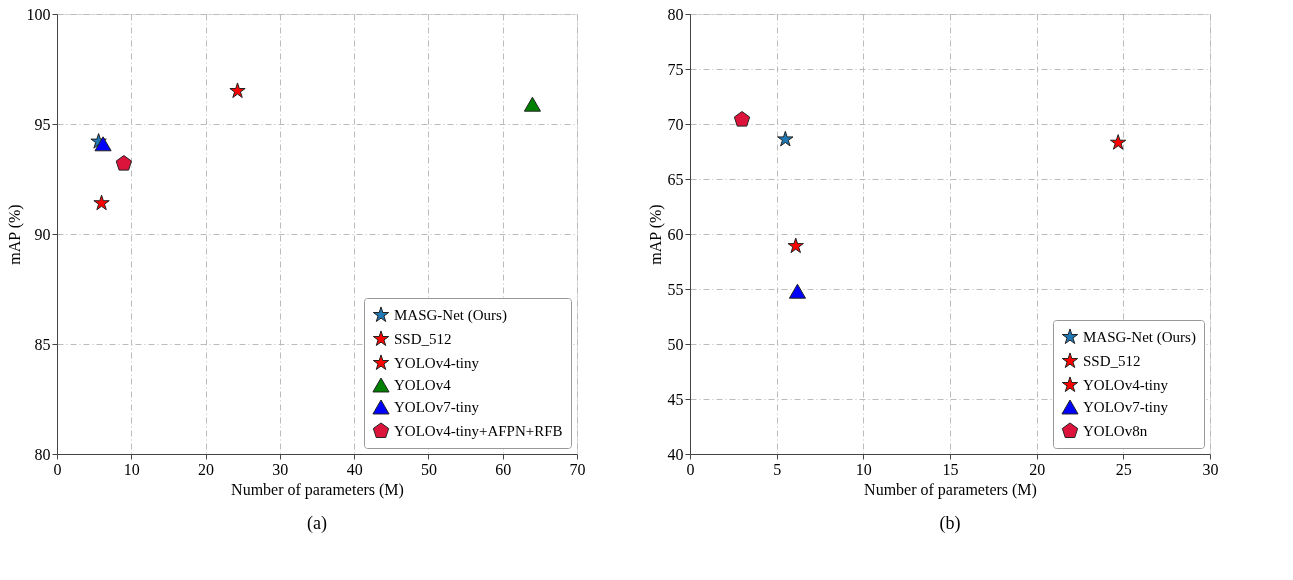 This screenshot has height=580, width=1293. I want to click on legend-label: YOLOv4, so click(423, 385).